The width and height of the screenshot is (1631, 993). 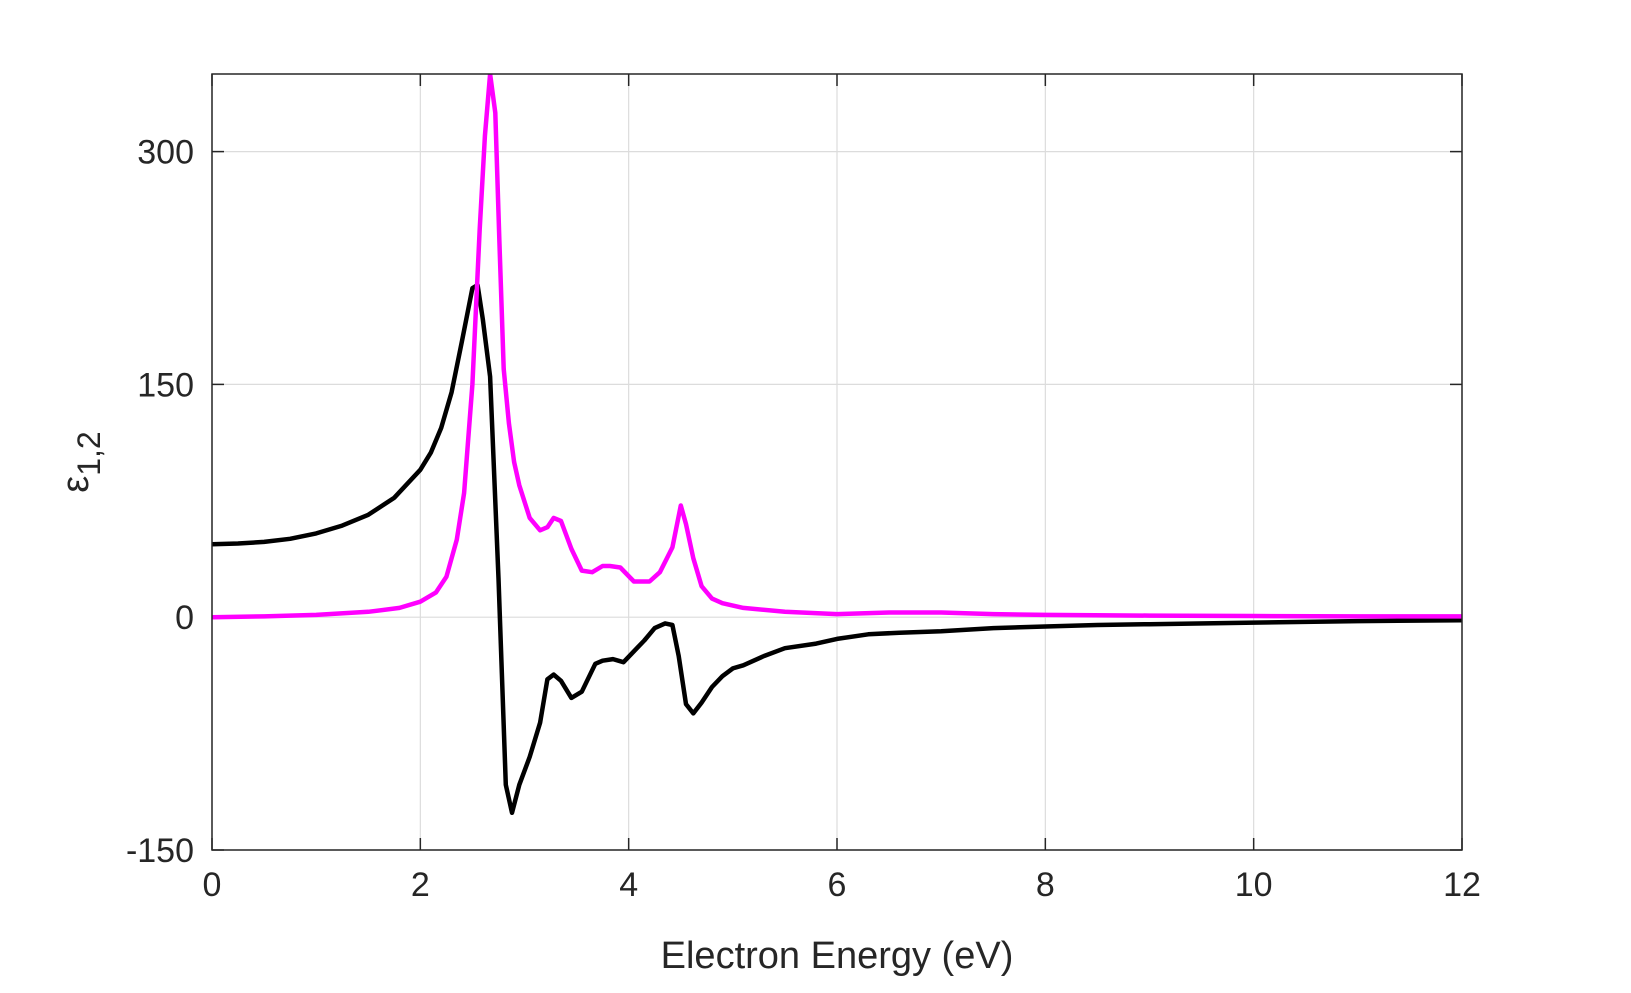 I want to click on y-axis-label-symbol: ε, so click(x=76, y=484).